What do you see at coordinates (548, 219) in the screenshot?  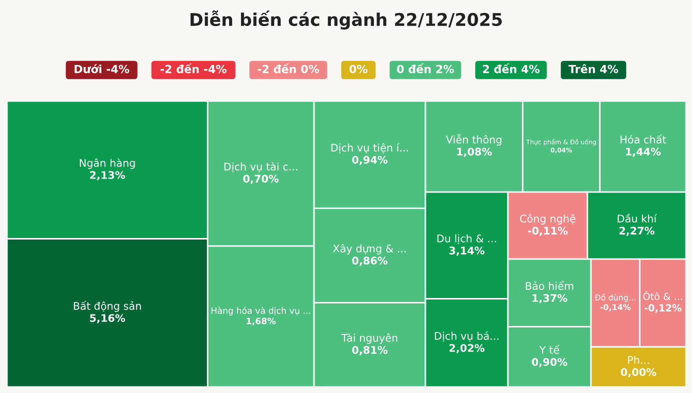 I see `category-label: Công nghệ` at bounding box center [548, 219].